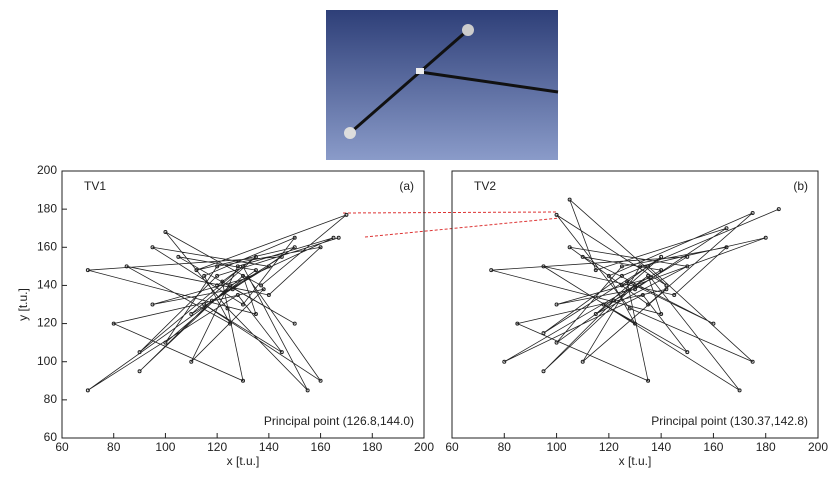  I want to click on panel-label: (a), so click(406, 186).